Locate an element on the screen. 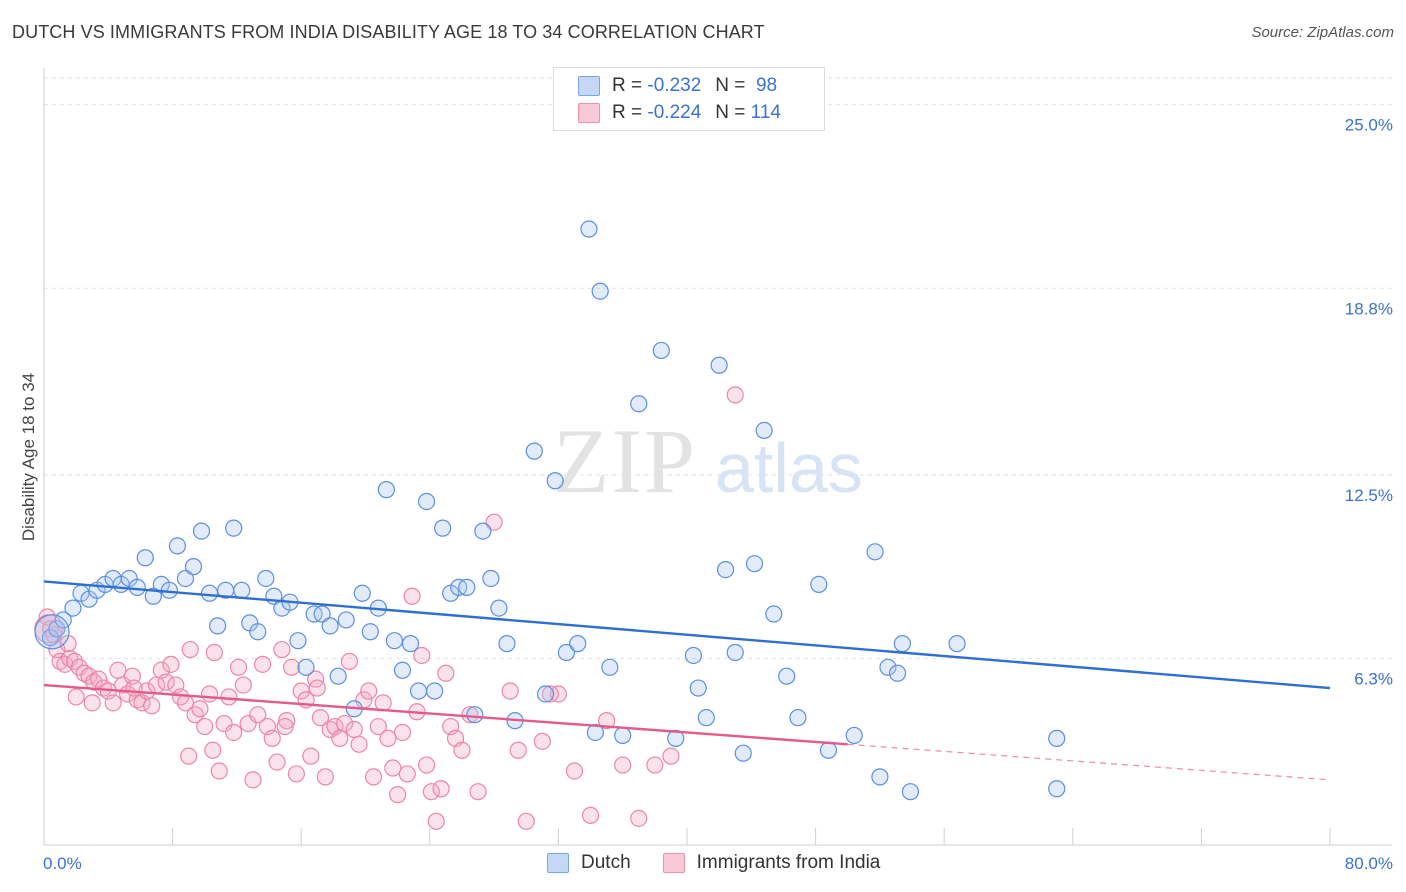  y-tick-label: 12.5% is located at coordinates (1369, 495).